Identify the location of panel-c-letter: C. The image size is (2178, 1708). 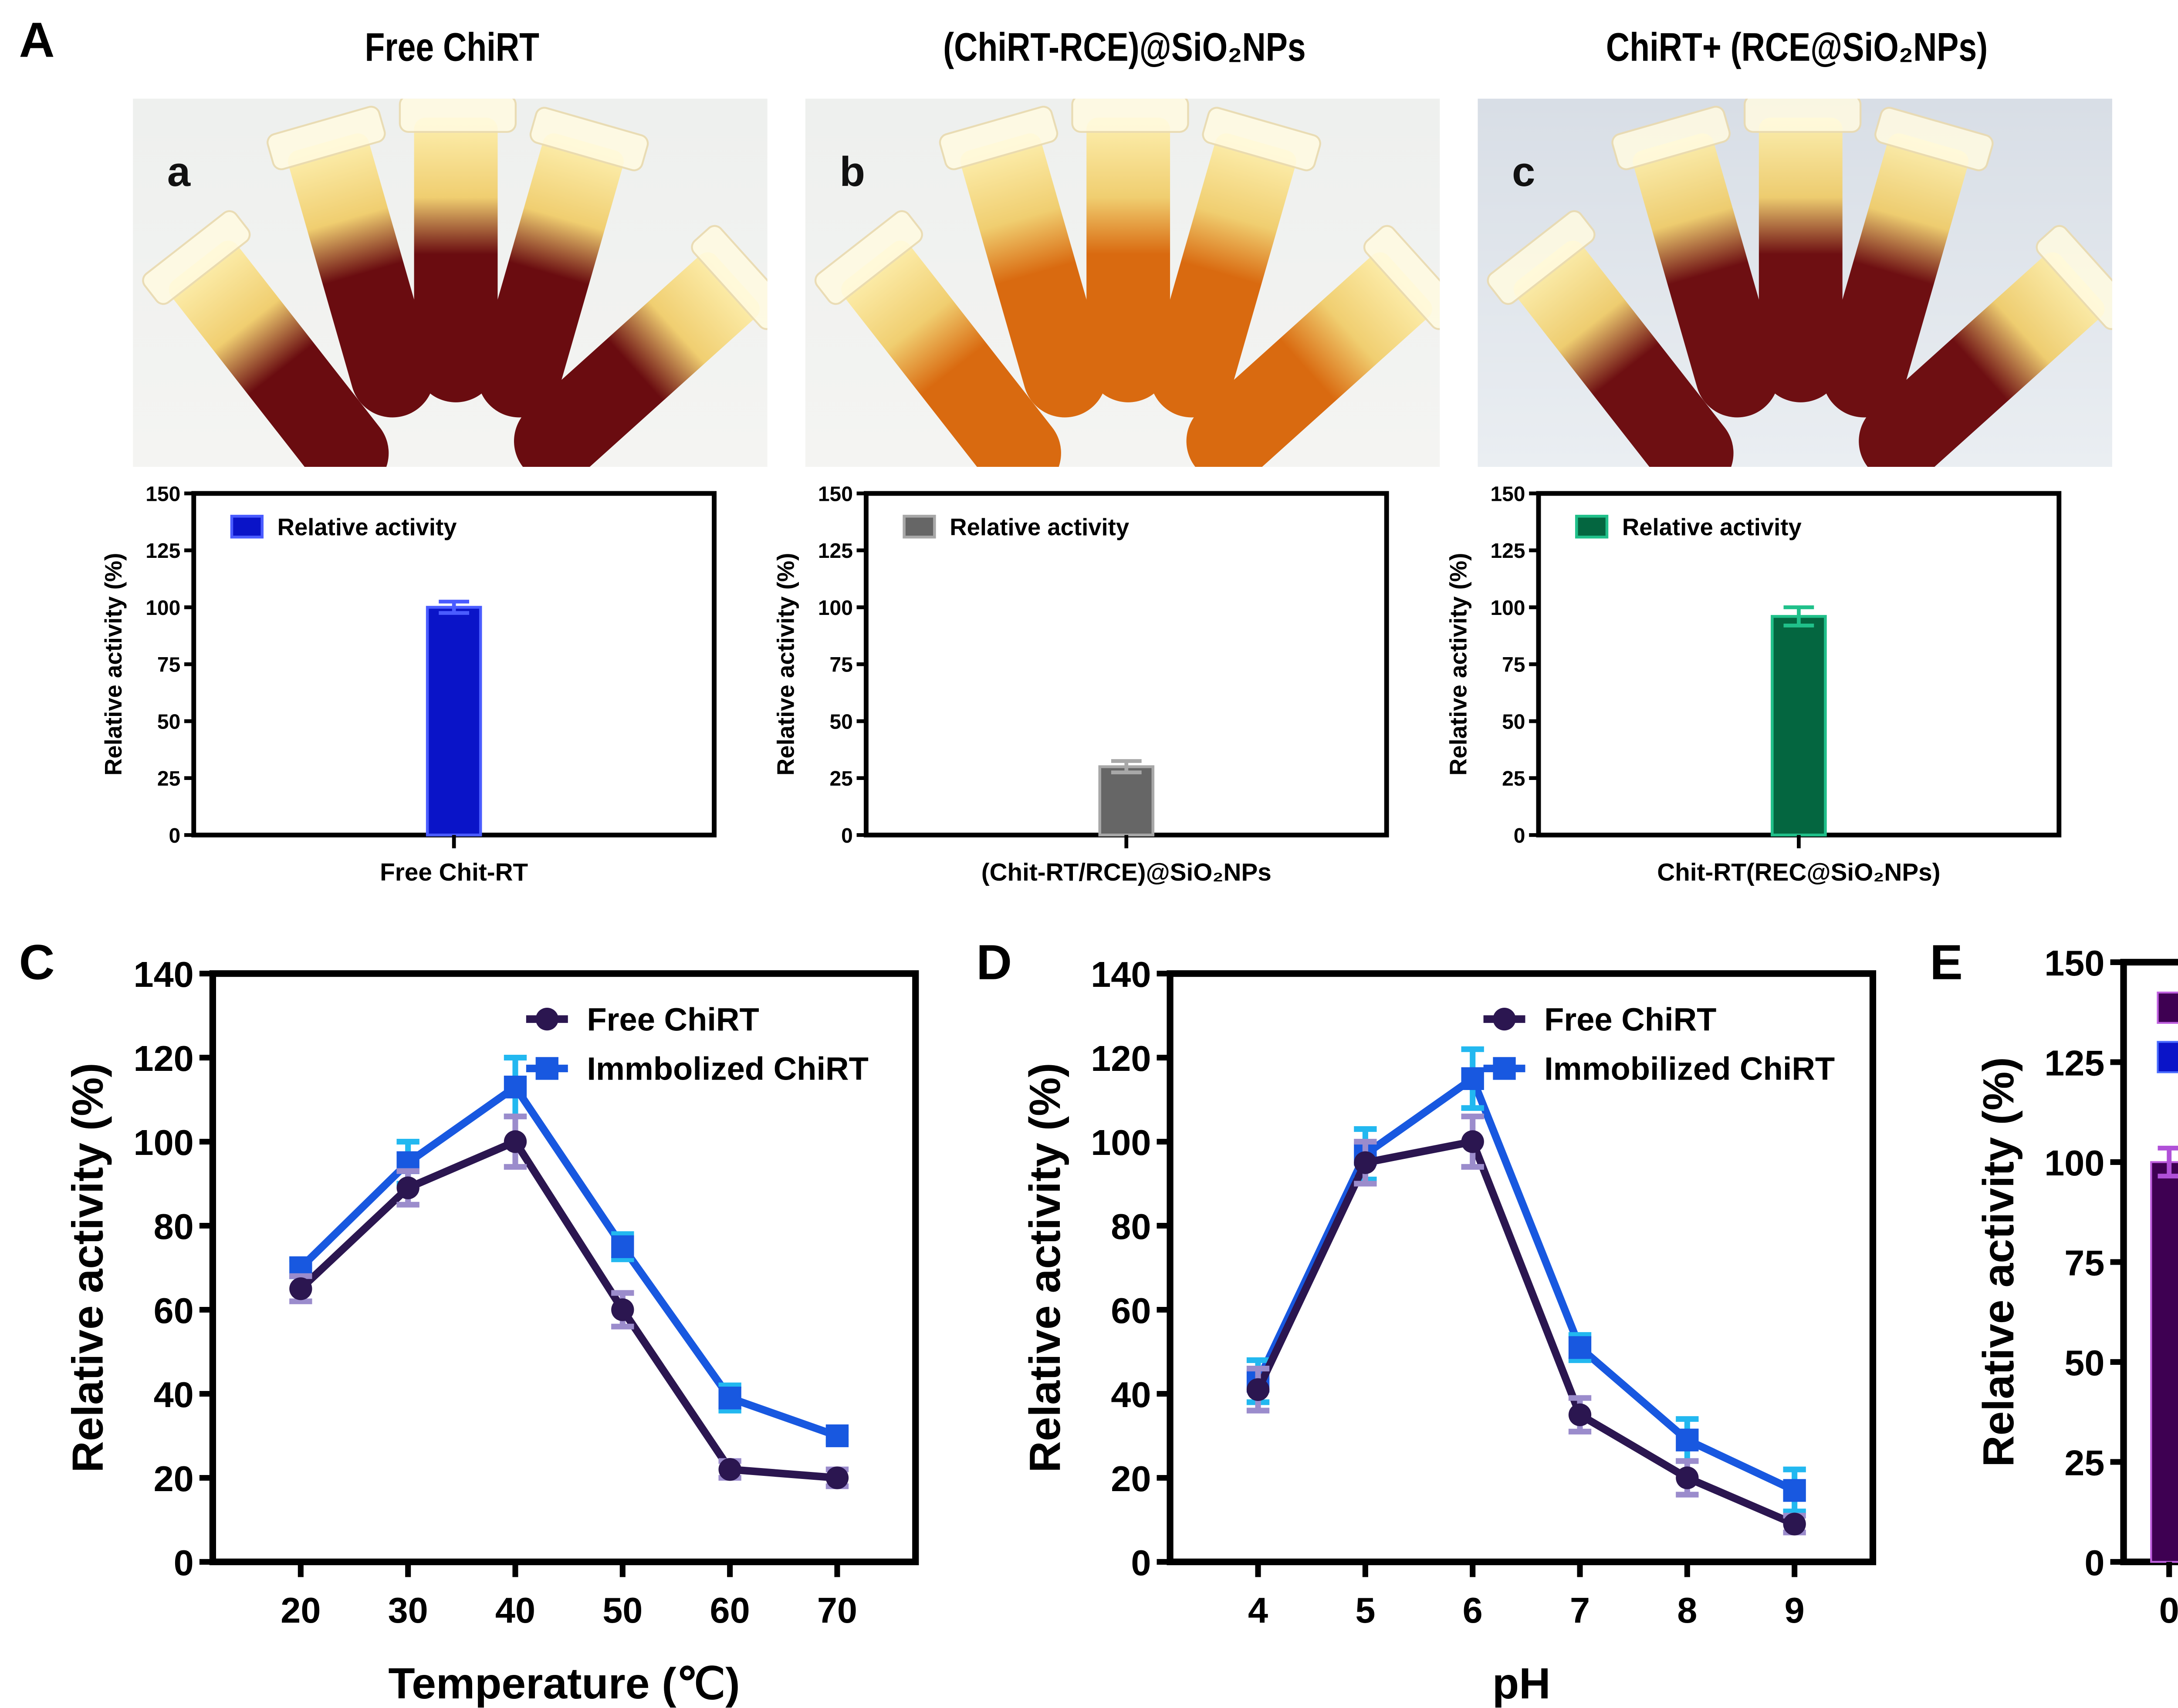
(37, 962).